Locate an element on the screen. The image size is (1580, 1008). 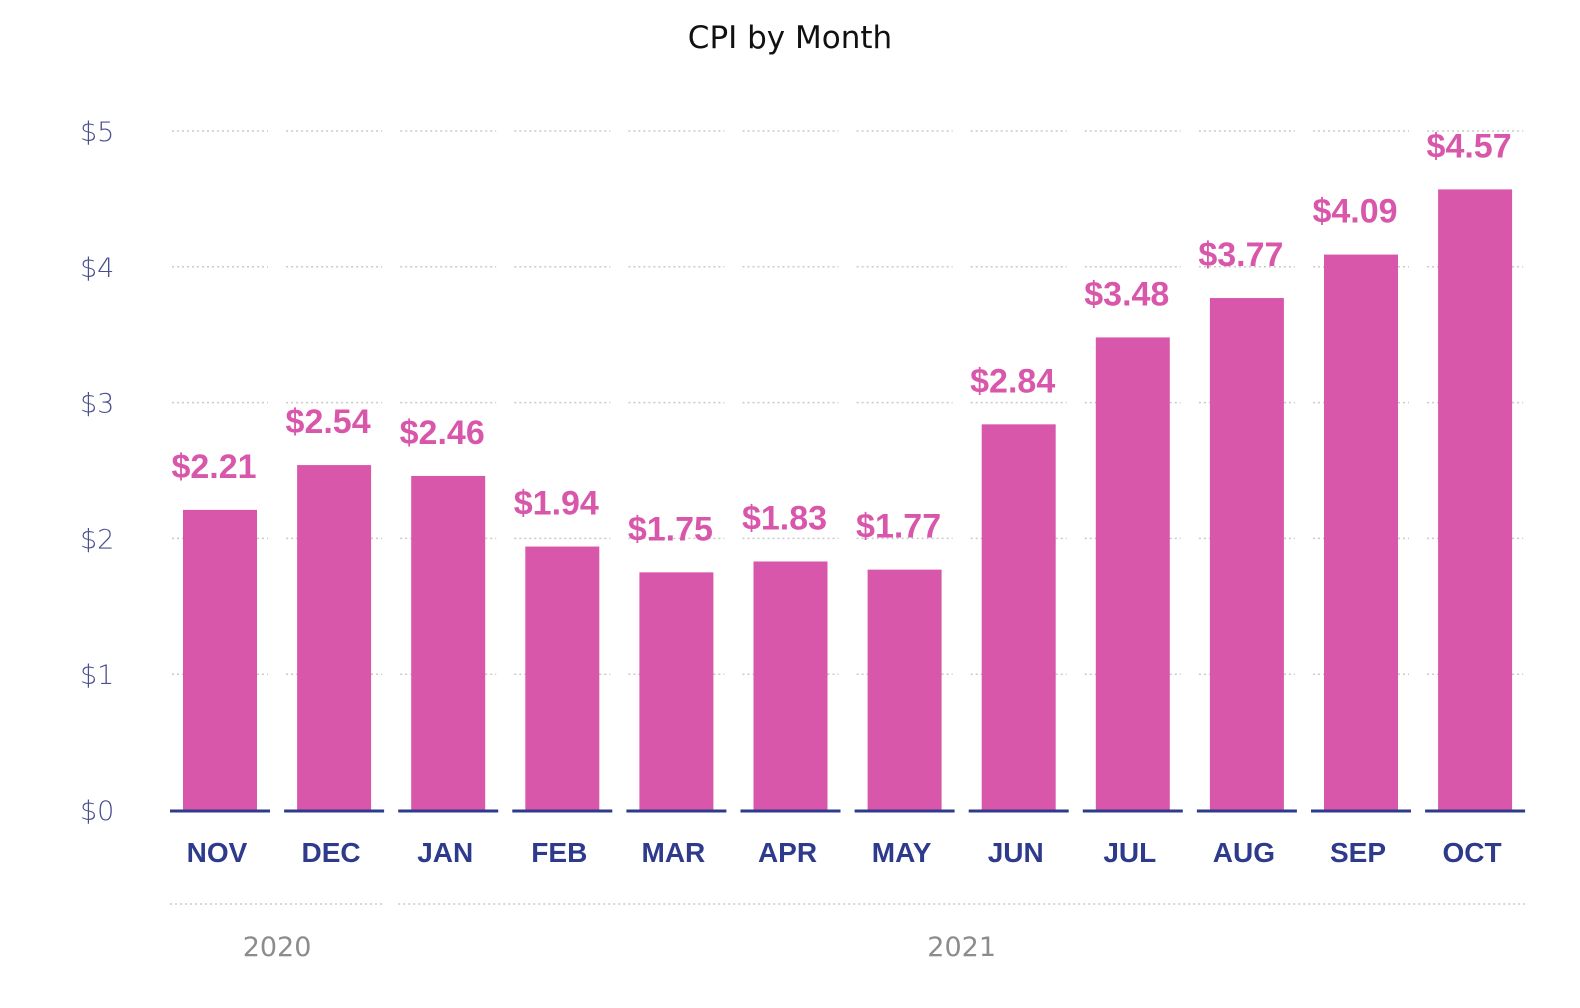
x-tick-sep: SEP is located at coordinates (1358, 852).